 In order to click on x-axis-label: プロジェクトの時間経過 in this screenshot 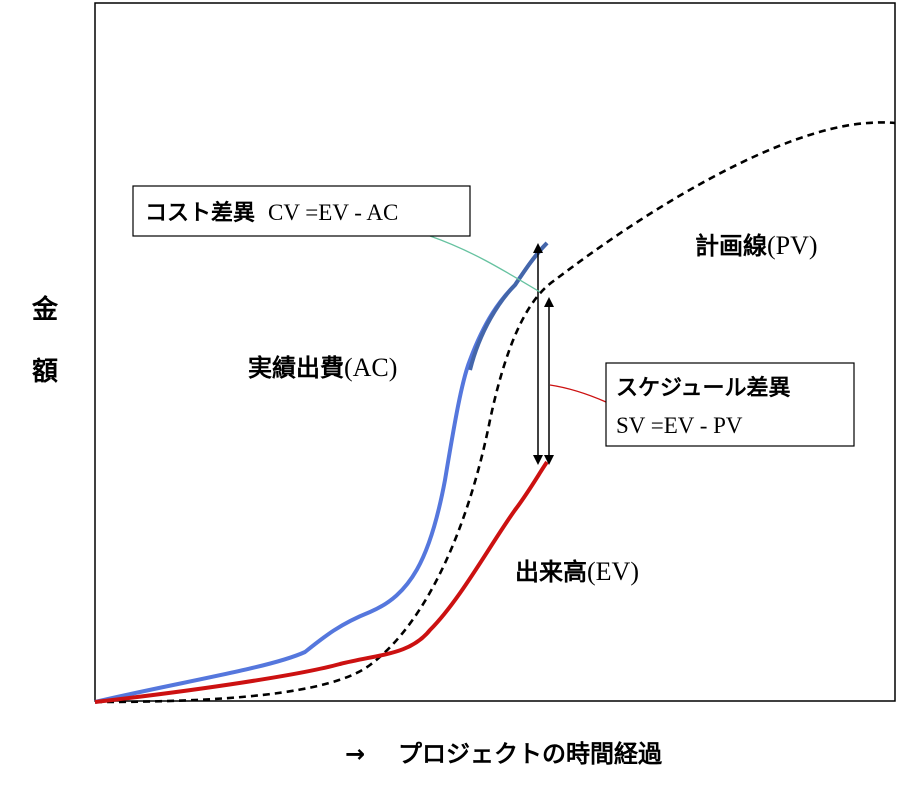, I will do `click(530, 754)`.